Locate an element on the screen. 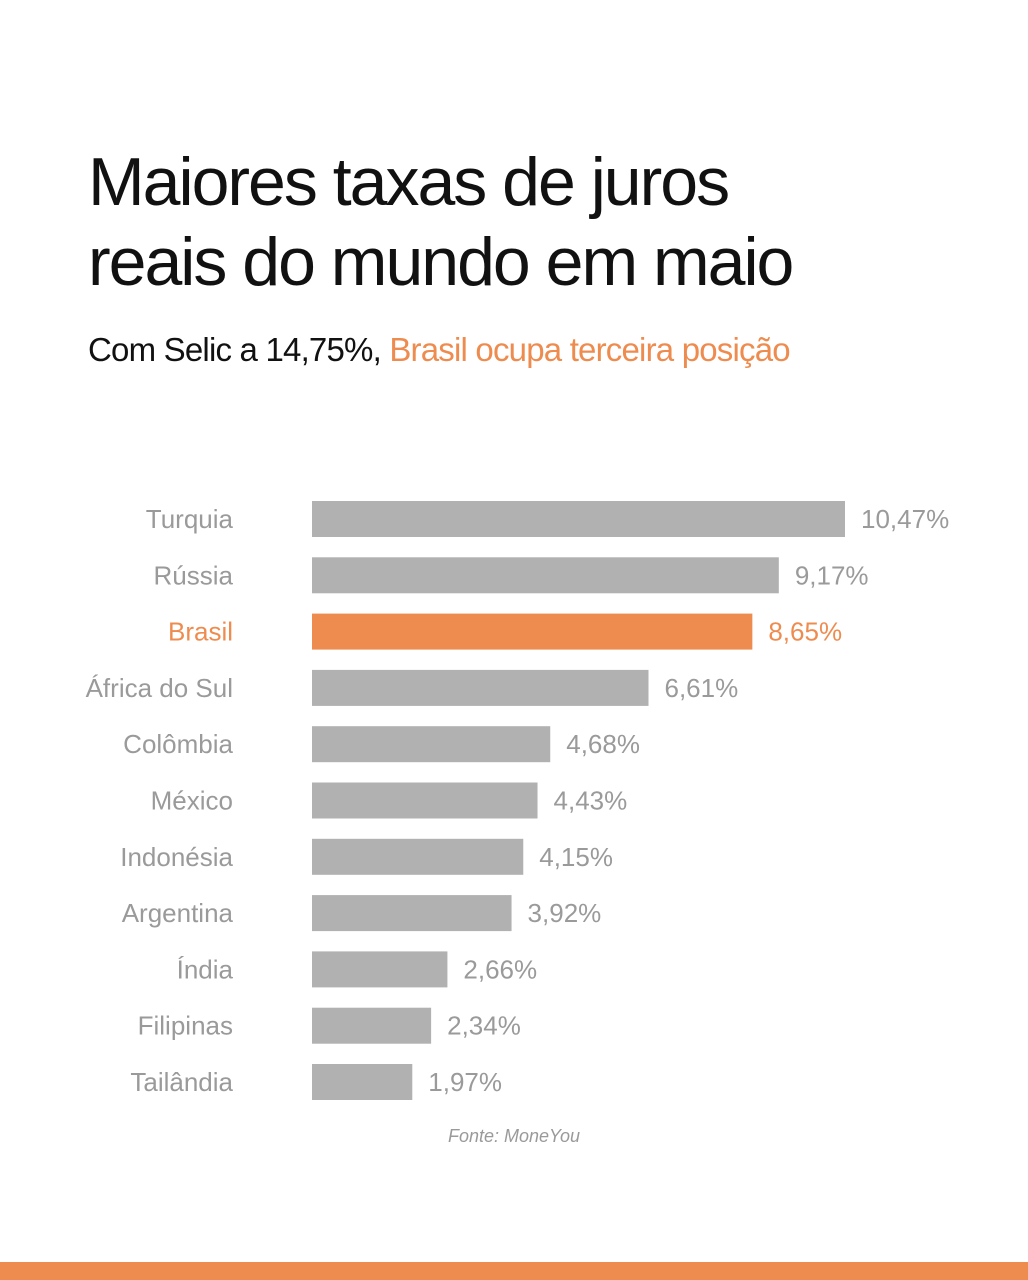 The height and width of the screenshot is (1280, 1028). subtitle-highlight: Brasil ocupa terceira posição is located at coordinates (589, 349).